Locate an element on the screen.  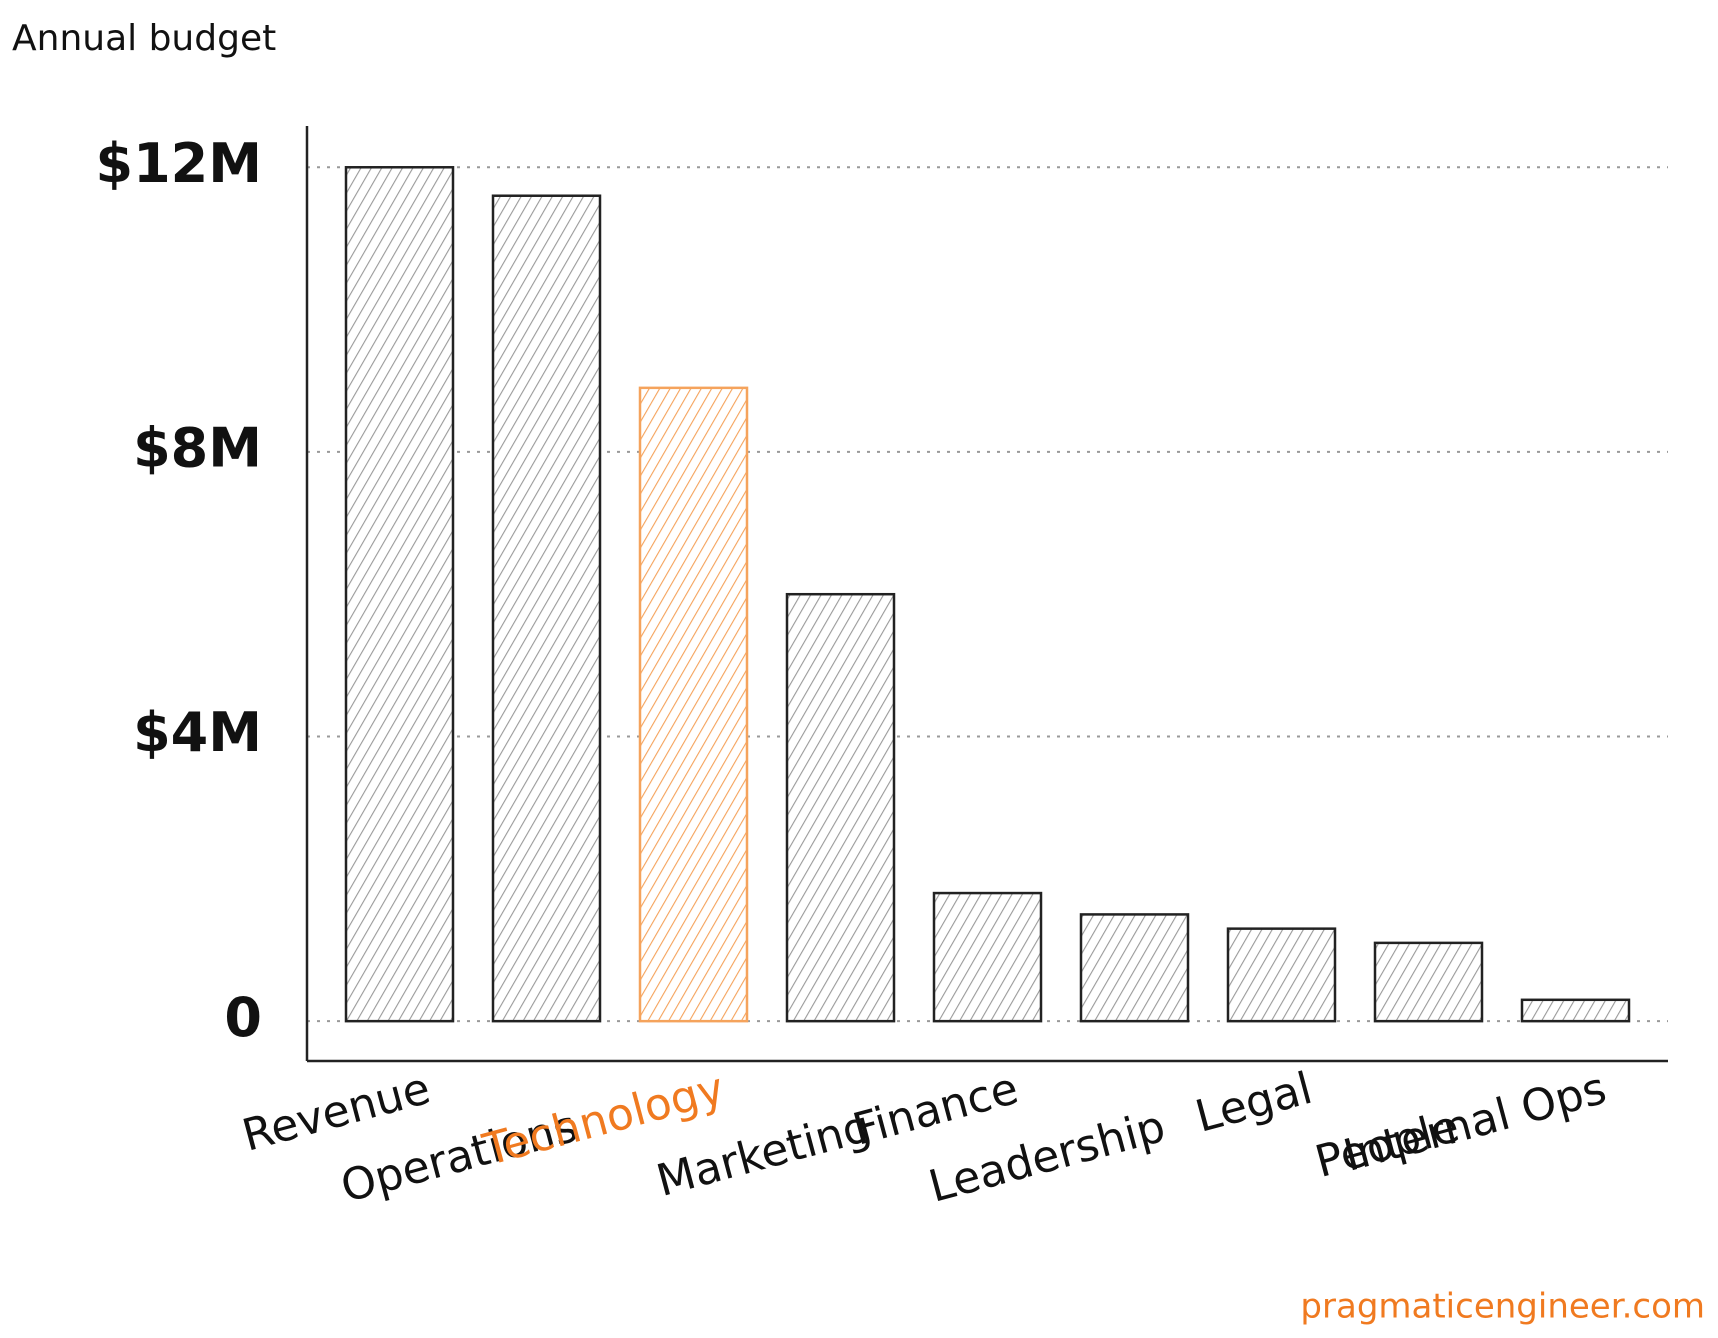
x-tick-label: Internal Ops is located at coordinates (1474, 1122).